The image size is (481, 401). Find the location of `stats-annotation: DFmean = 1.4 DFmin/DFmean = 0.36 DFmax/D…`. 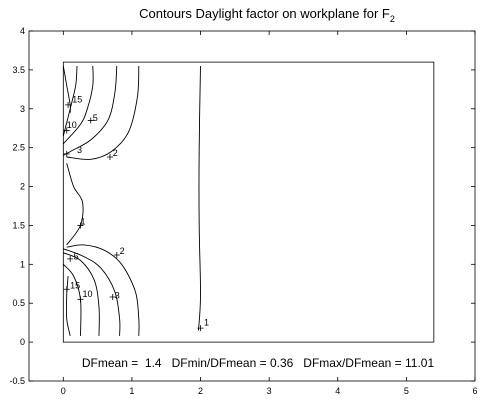

stats-annotation: DFmean = 1.4 DFmin/DFmean = 0.36 DFmax/D… is located at coordinates (258, 363).